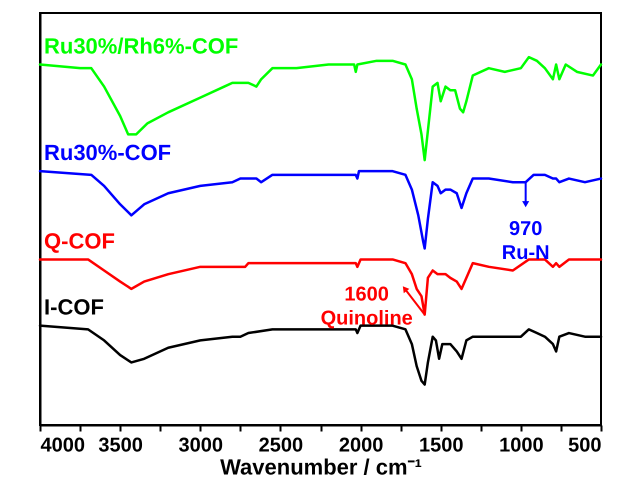 The image size is (625, 495). Describe the element at coordinates (585, 445) in the screenshot. I see `x-tick-label: 500` at that location.